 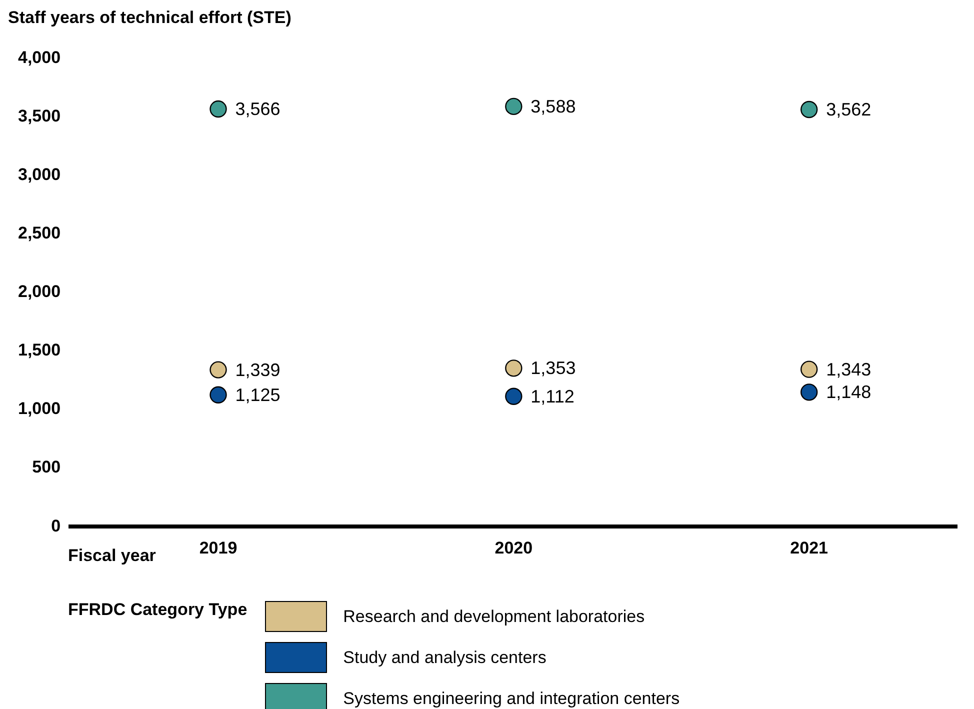 What do you see at coordinates (39, 57) in the screenshot?
I see `y-tick-label: 4,000` at bounding box center [39, 57].